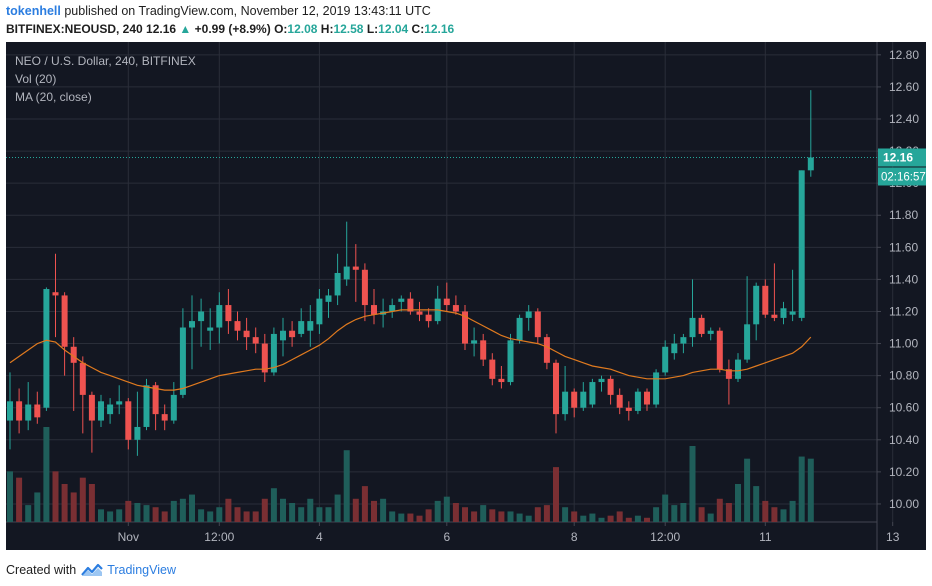  What do you see at coordinates (904, 408) in the screenshot?
I see `y-tick-label: 10.60` at bounding box center [904, 408].